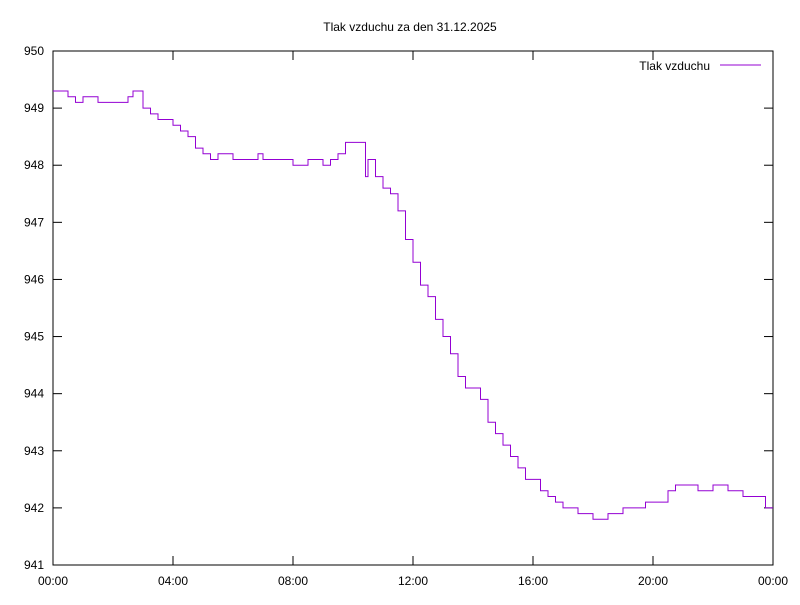 This screenshot has width=800, height=605. What do you see at coordinates (34, 51) in the screenshot?
I see `y-tick-label: 950` at bounding box center [34, 51].